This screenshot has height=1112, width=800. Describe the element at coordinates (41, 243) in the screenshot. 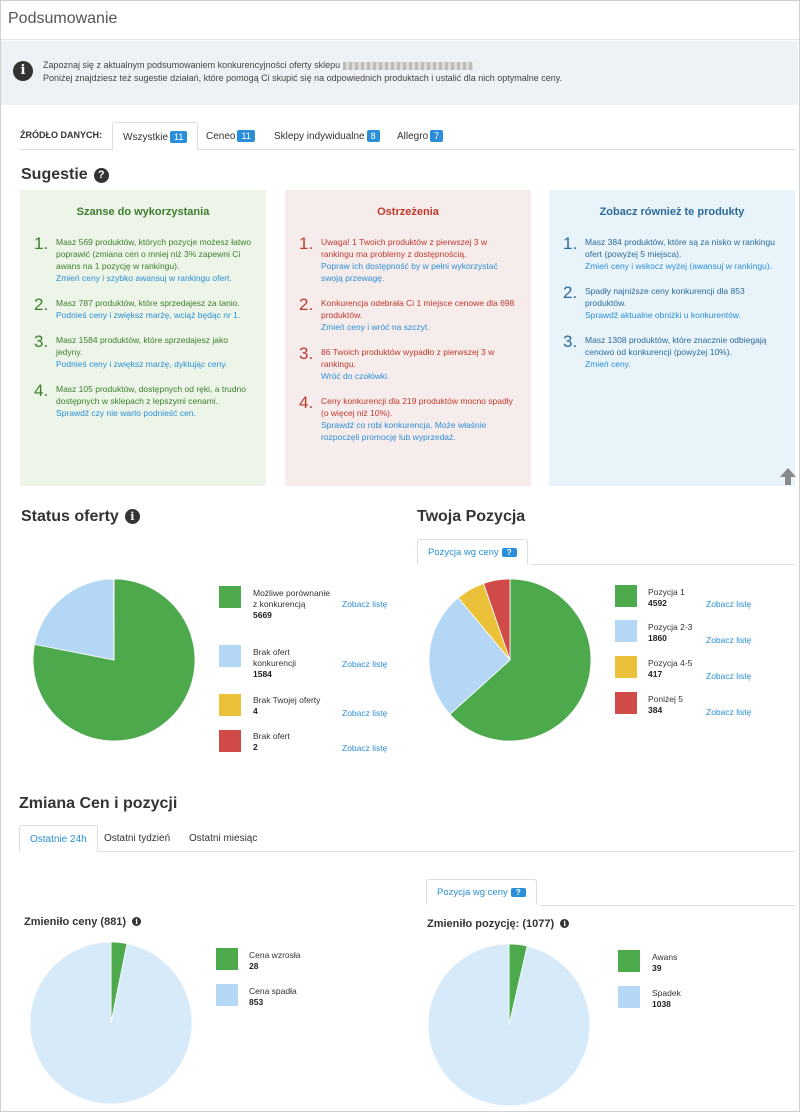

I see `item-number: 1.` at that location.